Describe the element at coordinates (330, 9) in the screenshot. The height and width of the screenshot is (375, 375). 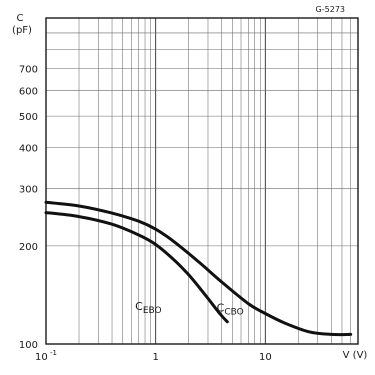
I see `figure-code: G-5273` at that location.